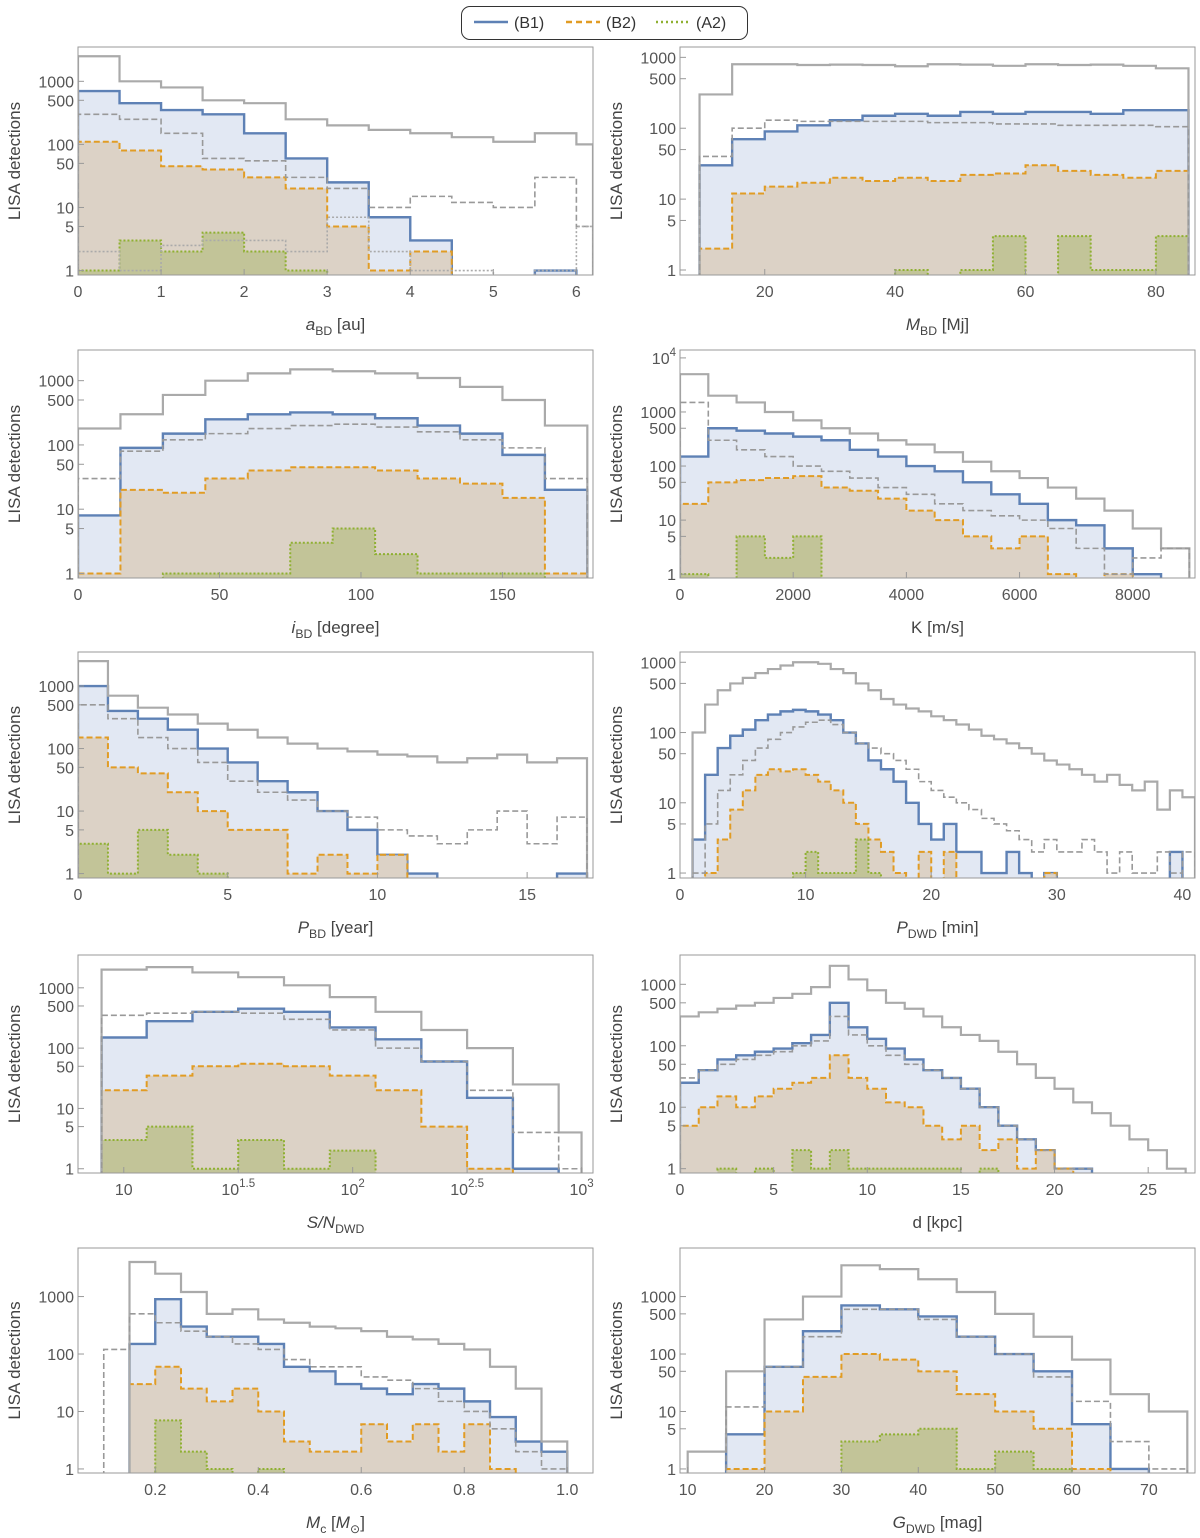 This screenshot has height=1538, width=1200. I want to click on x-tick-label: 60, so click(1072, 1490).